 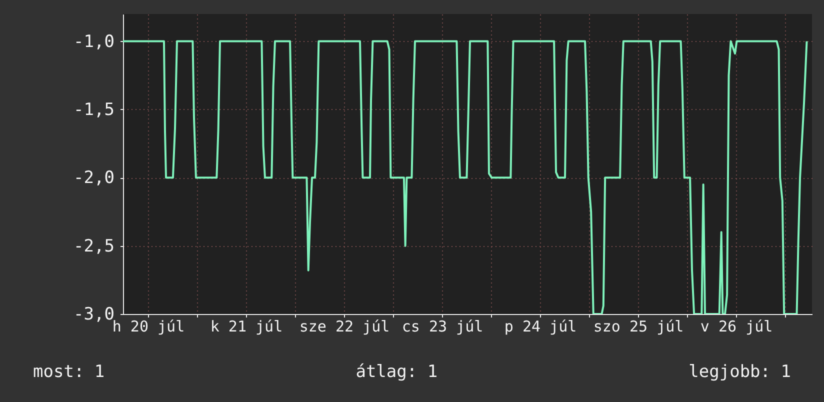 What do you see at coordinates (94, 178) in the screenshot?
I see `y-tick-label: -2,0` at bounding box center [94, 178].